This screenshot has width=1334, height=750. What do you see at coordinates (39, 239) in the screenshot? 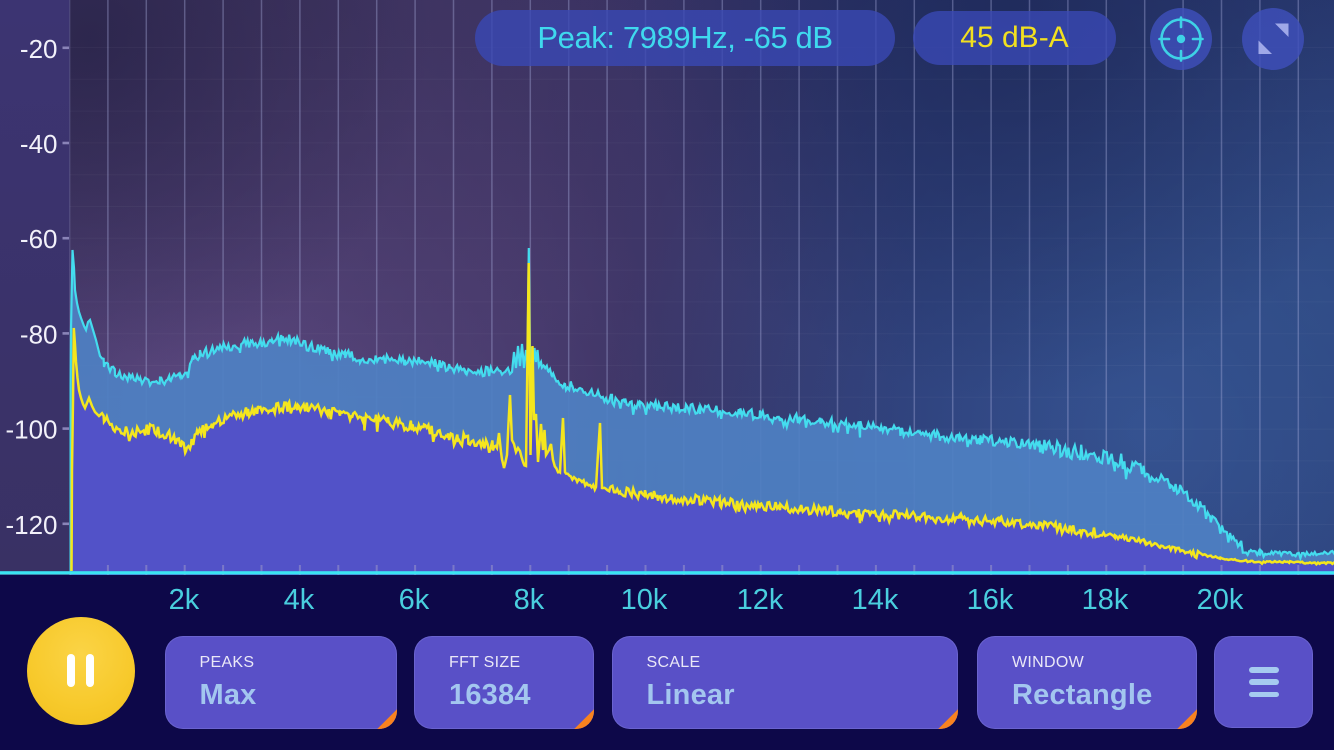
I see `svg-text: -60` at bounding box center [39, 239].